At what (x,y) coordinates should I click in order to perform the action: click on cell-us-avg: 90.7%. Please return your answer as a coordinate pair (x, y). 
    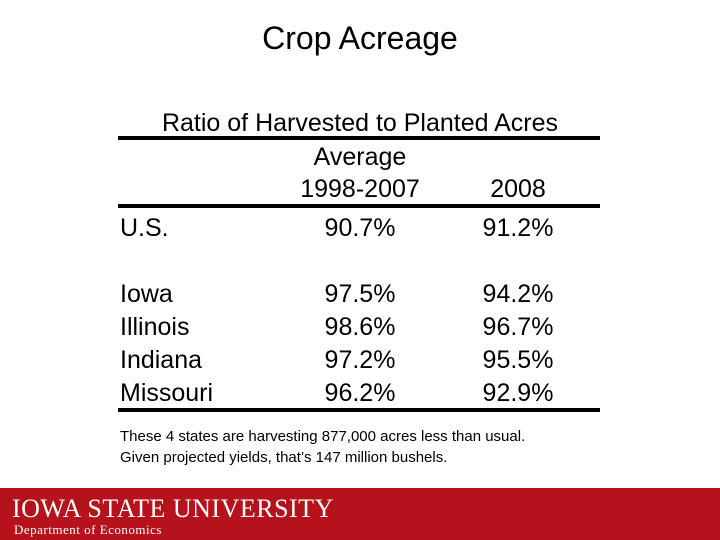
    Looking at the image, I should click on (360, 228).